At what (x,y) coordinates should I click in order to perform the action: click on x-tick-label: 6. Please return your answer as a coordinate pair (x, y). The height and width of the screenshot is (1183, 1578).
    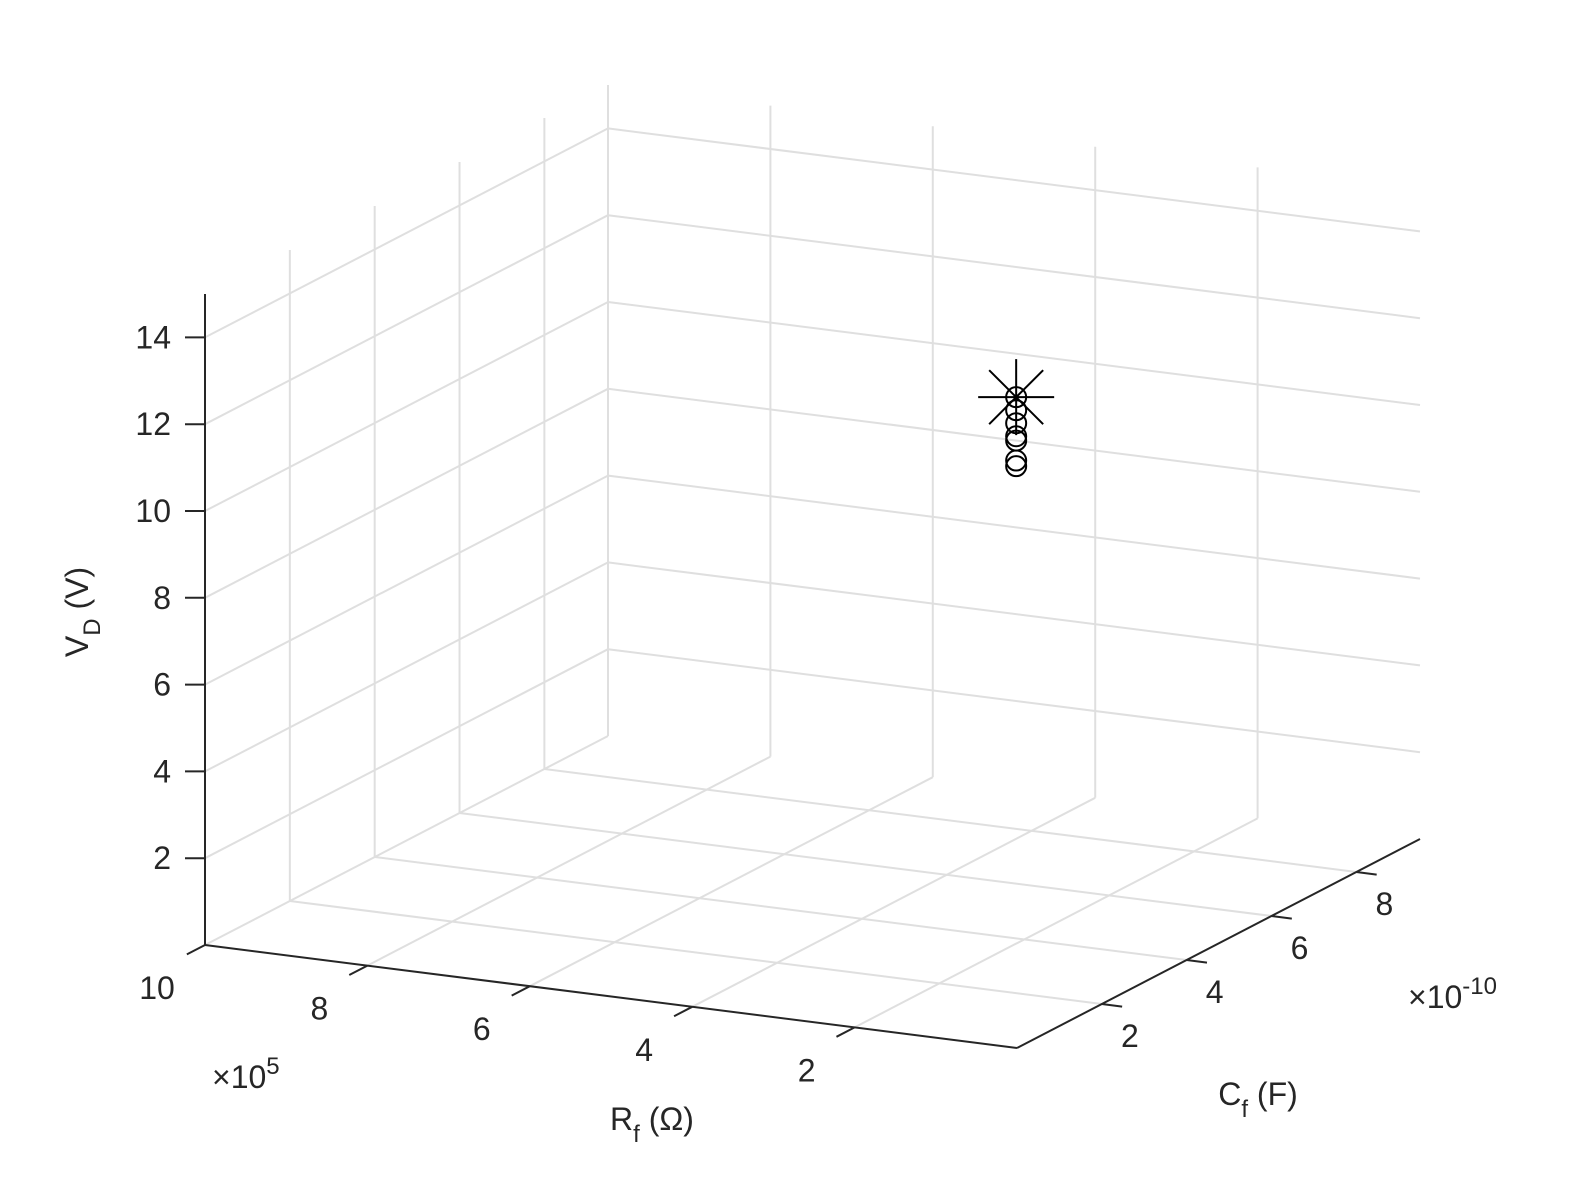
    Looking at the image, I should click on (482, 1029).